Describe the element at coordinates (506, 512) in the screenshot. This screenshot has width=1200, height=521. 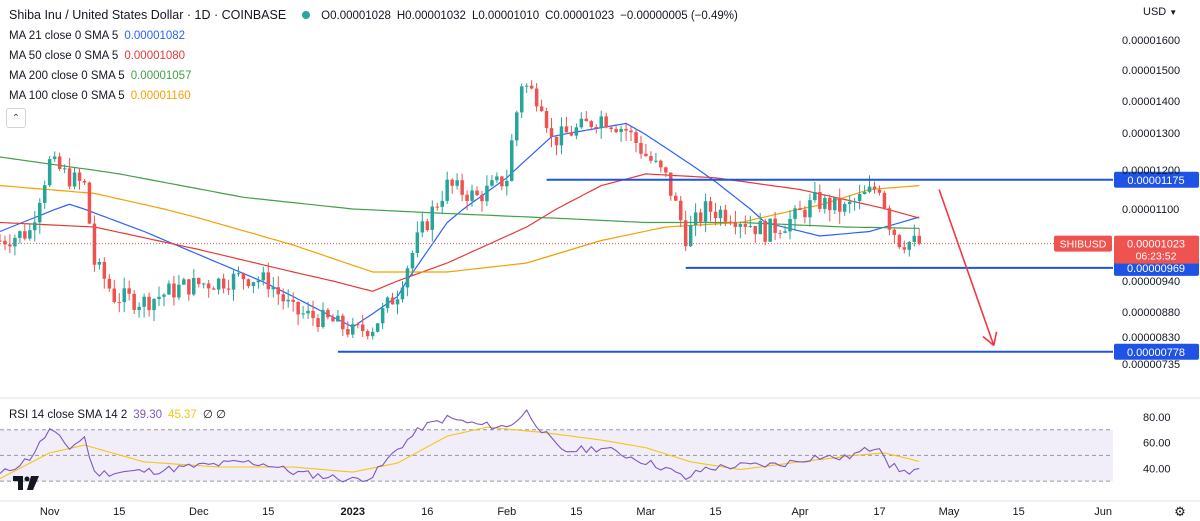
I see `time-tick-label: Feb` at that location.